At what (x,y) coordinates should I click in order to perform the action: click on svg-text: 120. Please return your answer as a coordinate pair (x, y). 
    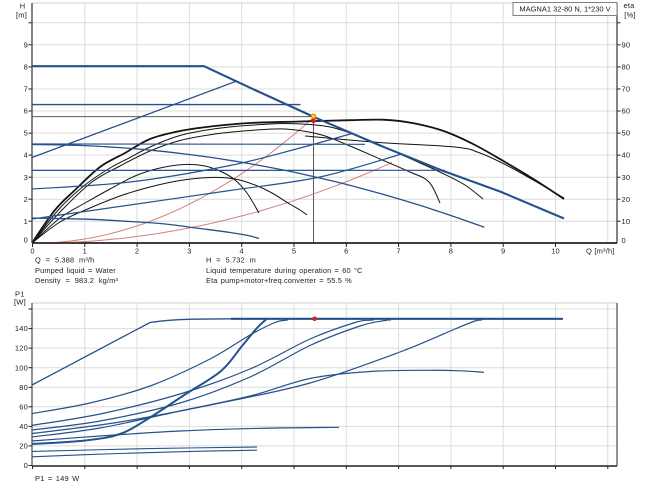
    Looking at the image, I should click on (21, 348).